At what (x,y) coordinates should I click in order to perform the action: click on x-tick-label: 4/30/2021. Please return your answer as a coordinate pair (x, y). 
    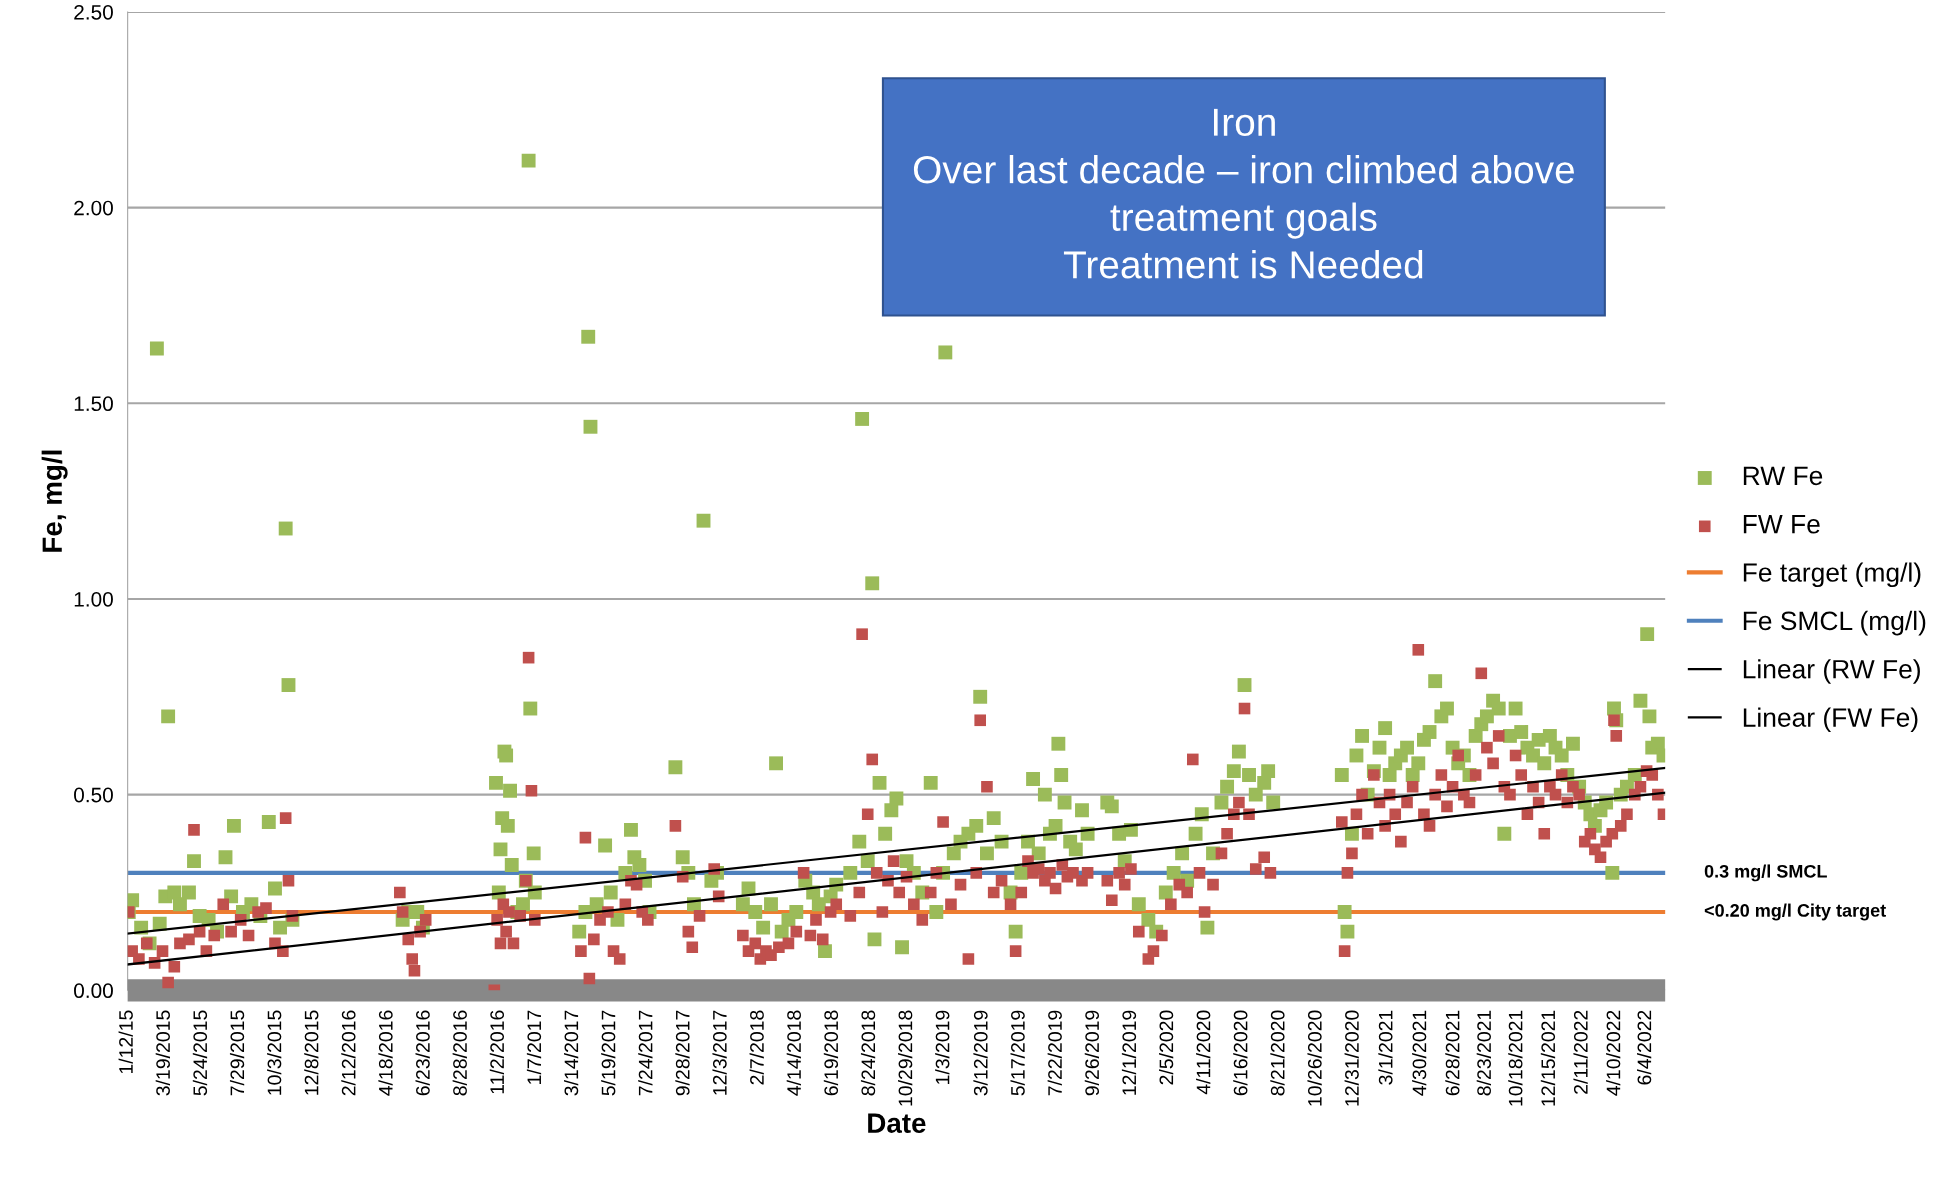
    Looking at the image, I should click on (1419, 1053).